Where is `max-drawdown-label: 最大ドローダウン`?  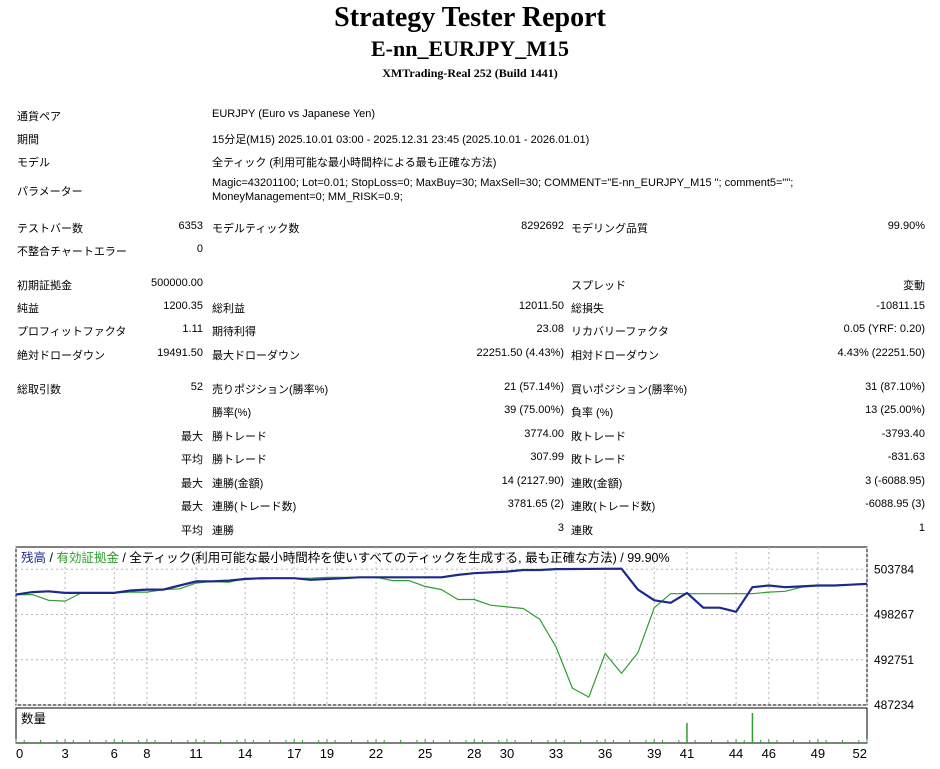
max-drawdown-label: 最大ドローダウン is located at coordinates (256, 356).